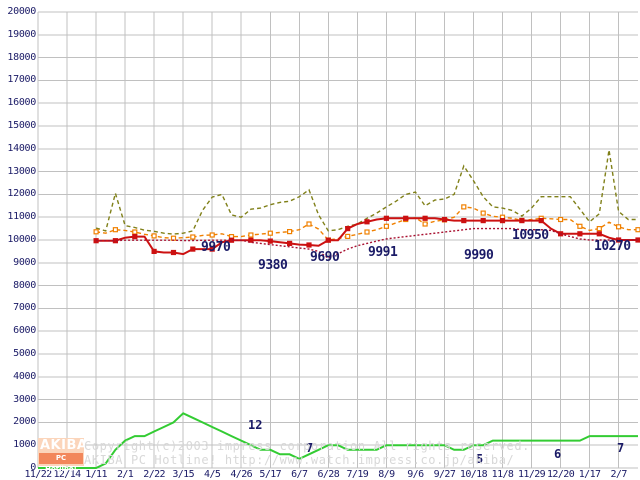 Image resolution: width=640 pixels, height=480 pixels. I want to click on y-axis-tick-label: 3000, so click(24, 399).